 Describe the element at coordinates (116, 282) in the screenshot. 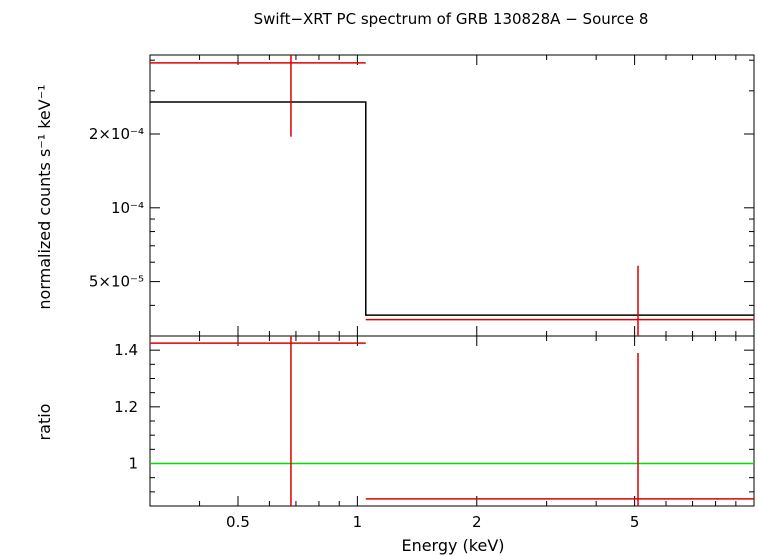

I see `top-y-tick-label: 5×10⁻⁵` at that location.